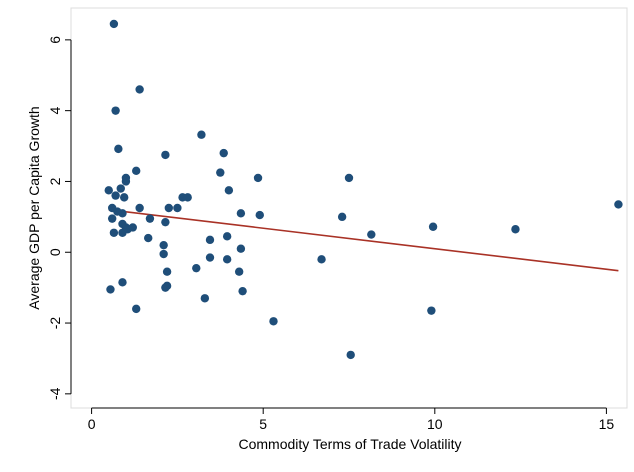 Image resolution: width=634 pixels, height=472 pixels. What do you see at coordinates (607, 424) in the screenshot?
I see `x-tick-label: 15` at bounding box center [607, 424].